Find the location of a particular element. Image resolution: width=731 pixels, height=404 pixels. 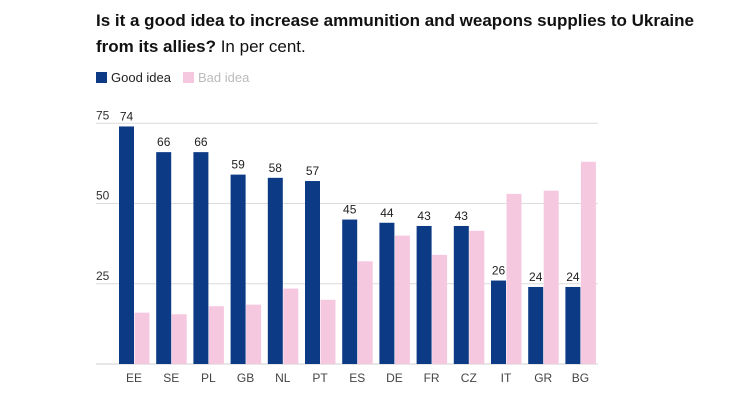

legend-swatch-bad is located at coordinates (188, 77).